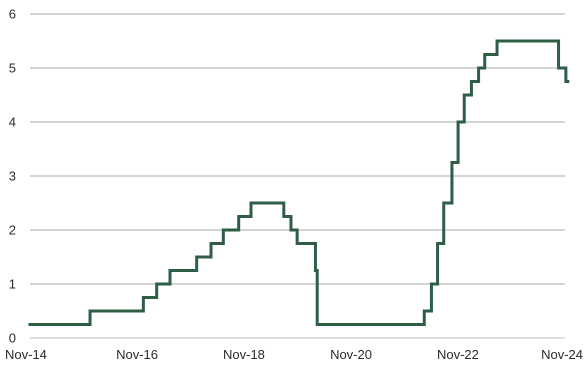 This screenshot has width=586, height=371. Describe the element at coordinates (12, 14) in the screenshot. I see `y-tick-label: 6` at that location.